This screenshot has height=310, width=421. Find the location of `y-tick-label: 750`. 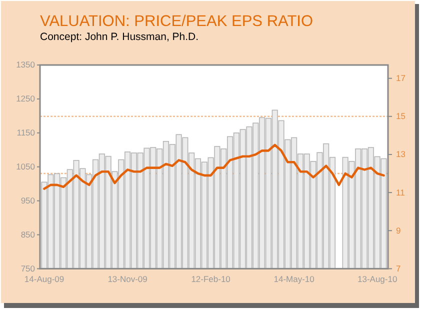

y-tick-label: 750 is located at coordinates (28, 268).